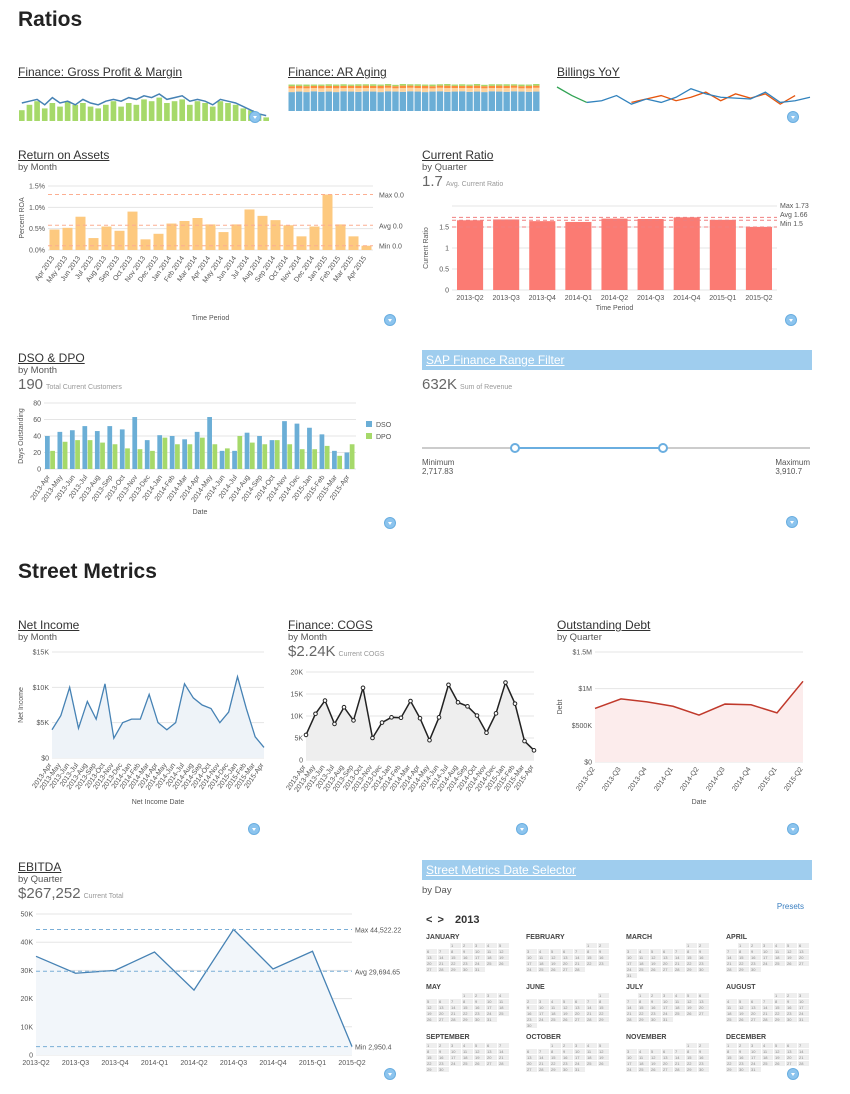 This screenshot has width=850, height=1094. I want to click on card-title: Net Income, so click(49, 625).